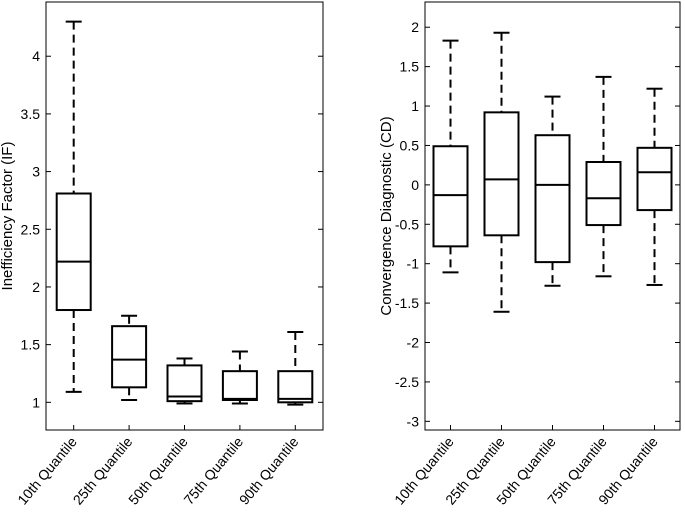 Image resolution: width=685 pixels, height=519 pixels. Describe the element at coordinates (8, 216) in the screenshot. I see `y-axis-label: Inefficiency Factor (IF)` at that location.